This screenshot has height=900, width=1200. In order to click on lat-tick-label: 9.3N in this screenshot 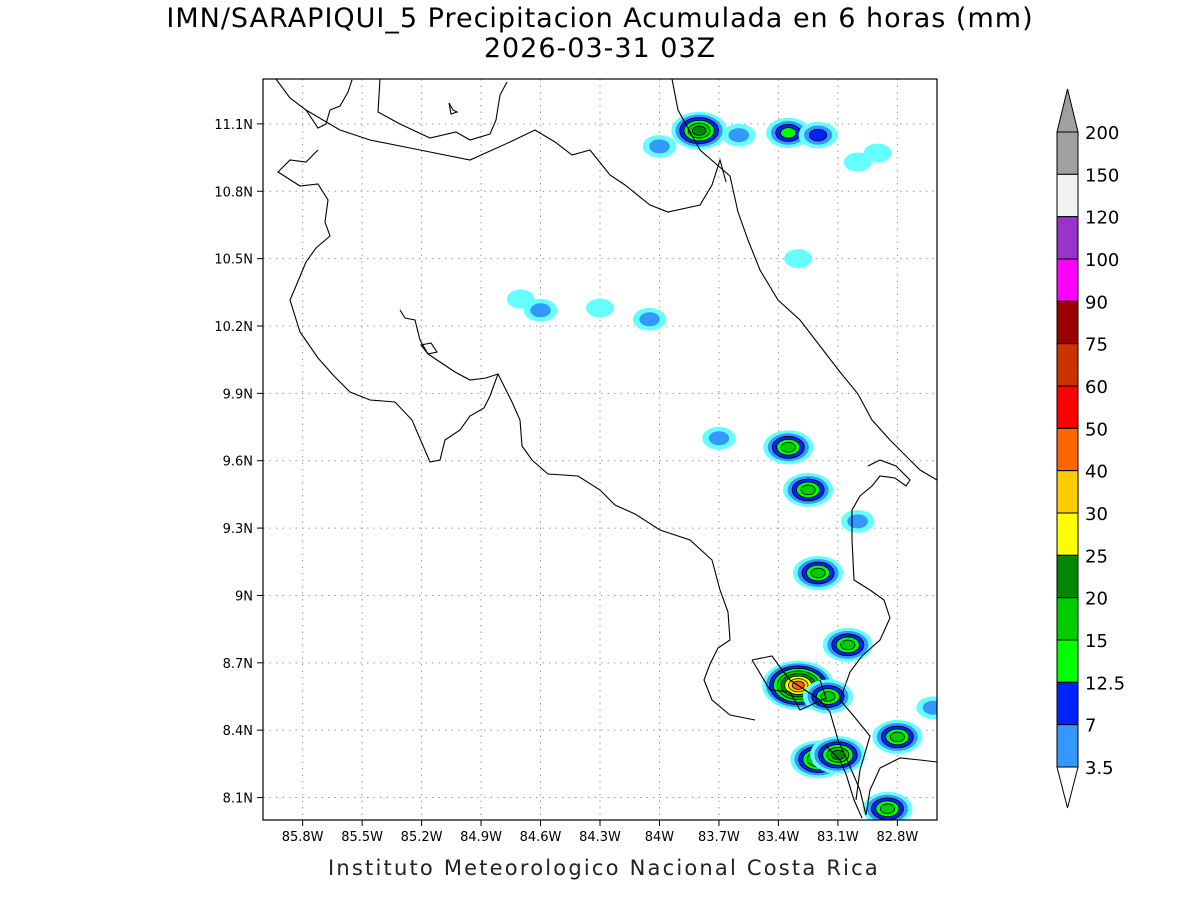, I will do `click(238, 529)`.